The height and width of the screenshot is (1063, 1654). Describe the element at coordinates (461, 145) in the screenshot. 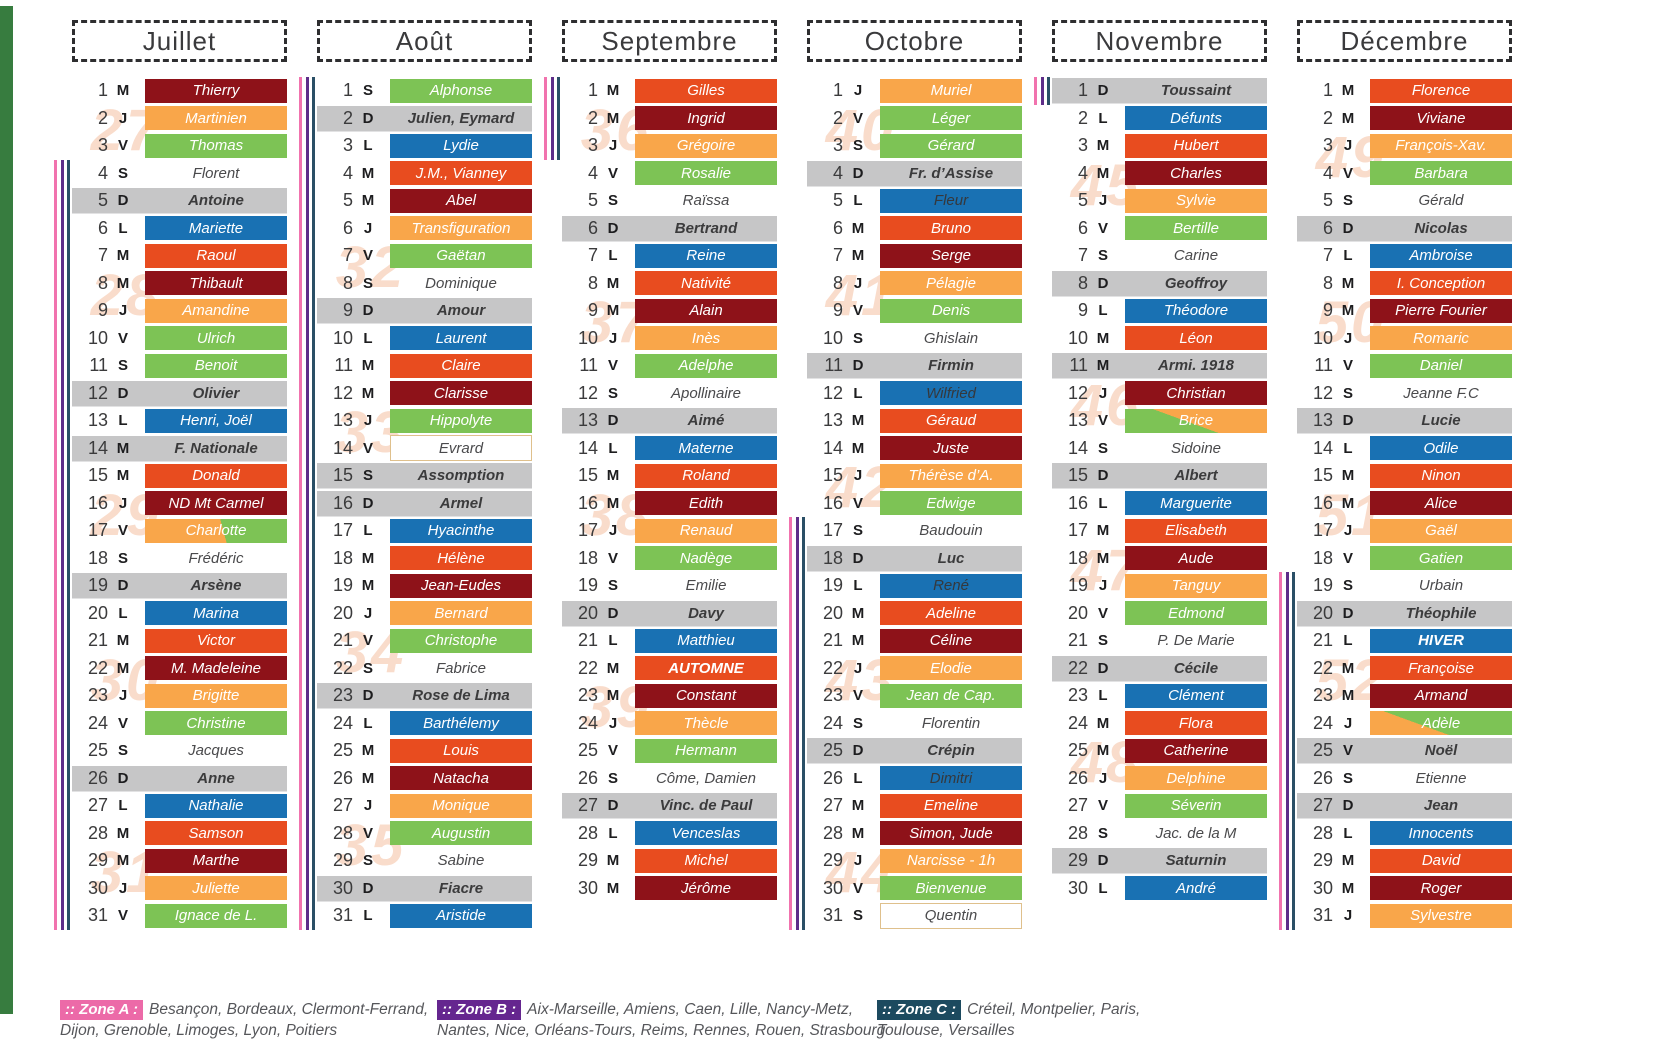

I see `saint-name-band: Lydie` at that location.